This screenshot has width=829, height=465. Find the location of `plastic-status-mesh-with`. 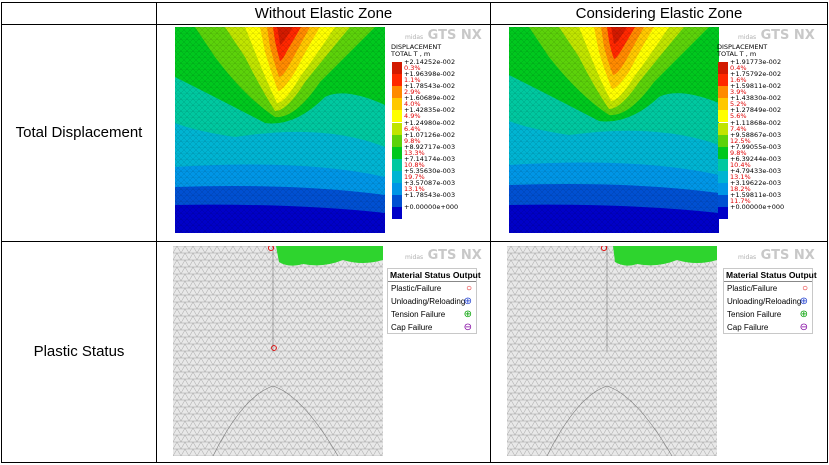

plastic-status-mesh-with is located at coordinates (612, 351).